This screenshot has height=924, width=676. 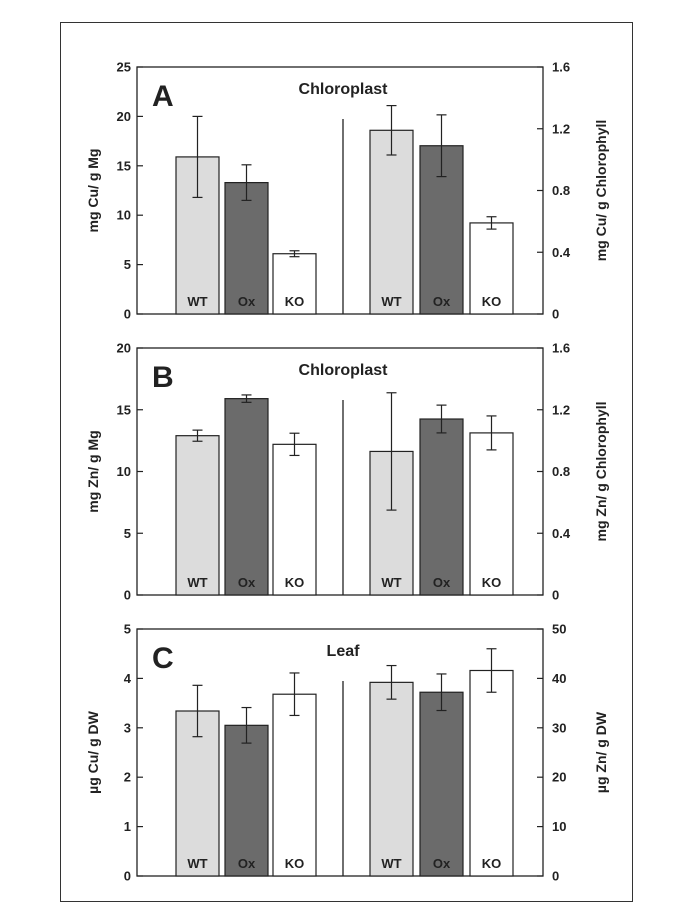 I want to click on y-axis-label-left: mg Cu/ g Mg, so click(x=93, y=191).